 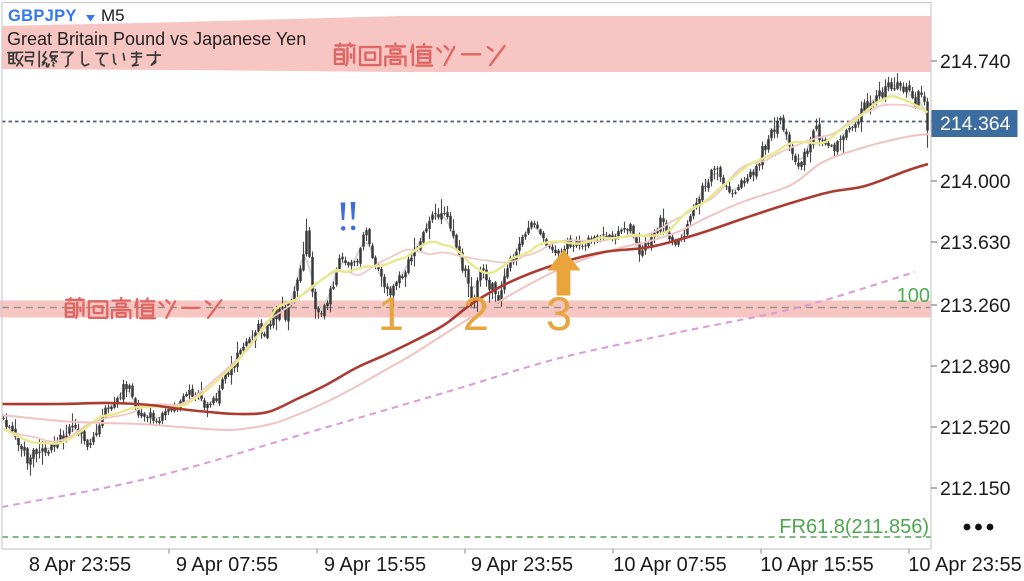 I want to click on svg-text: M5, so click(x=113, y=15).